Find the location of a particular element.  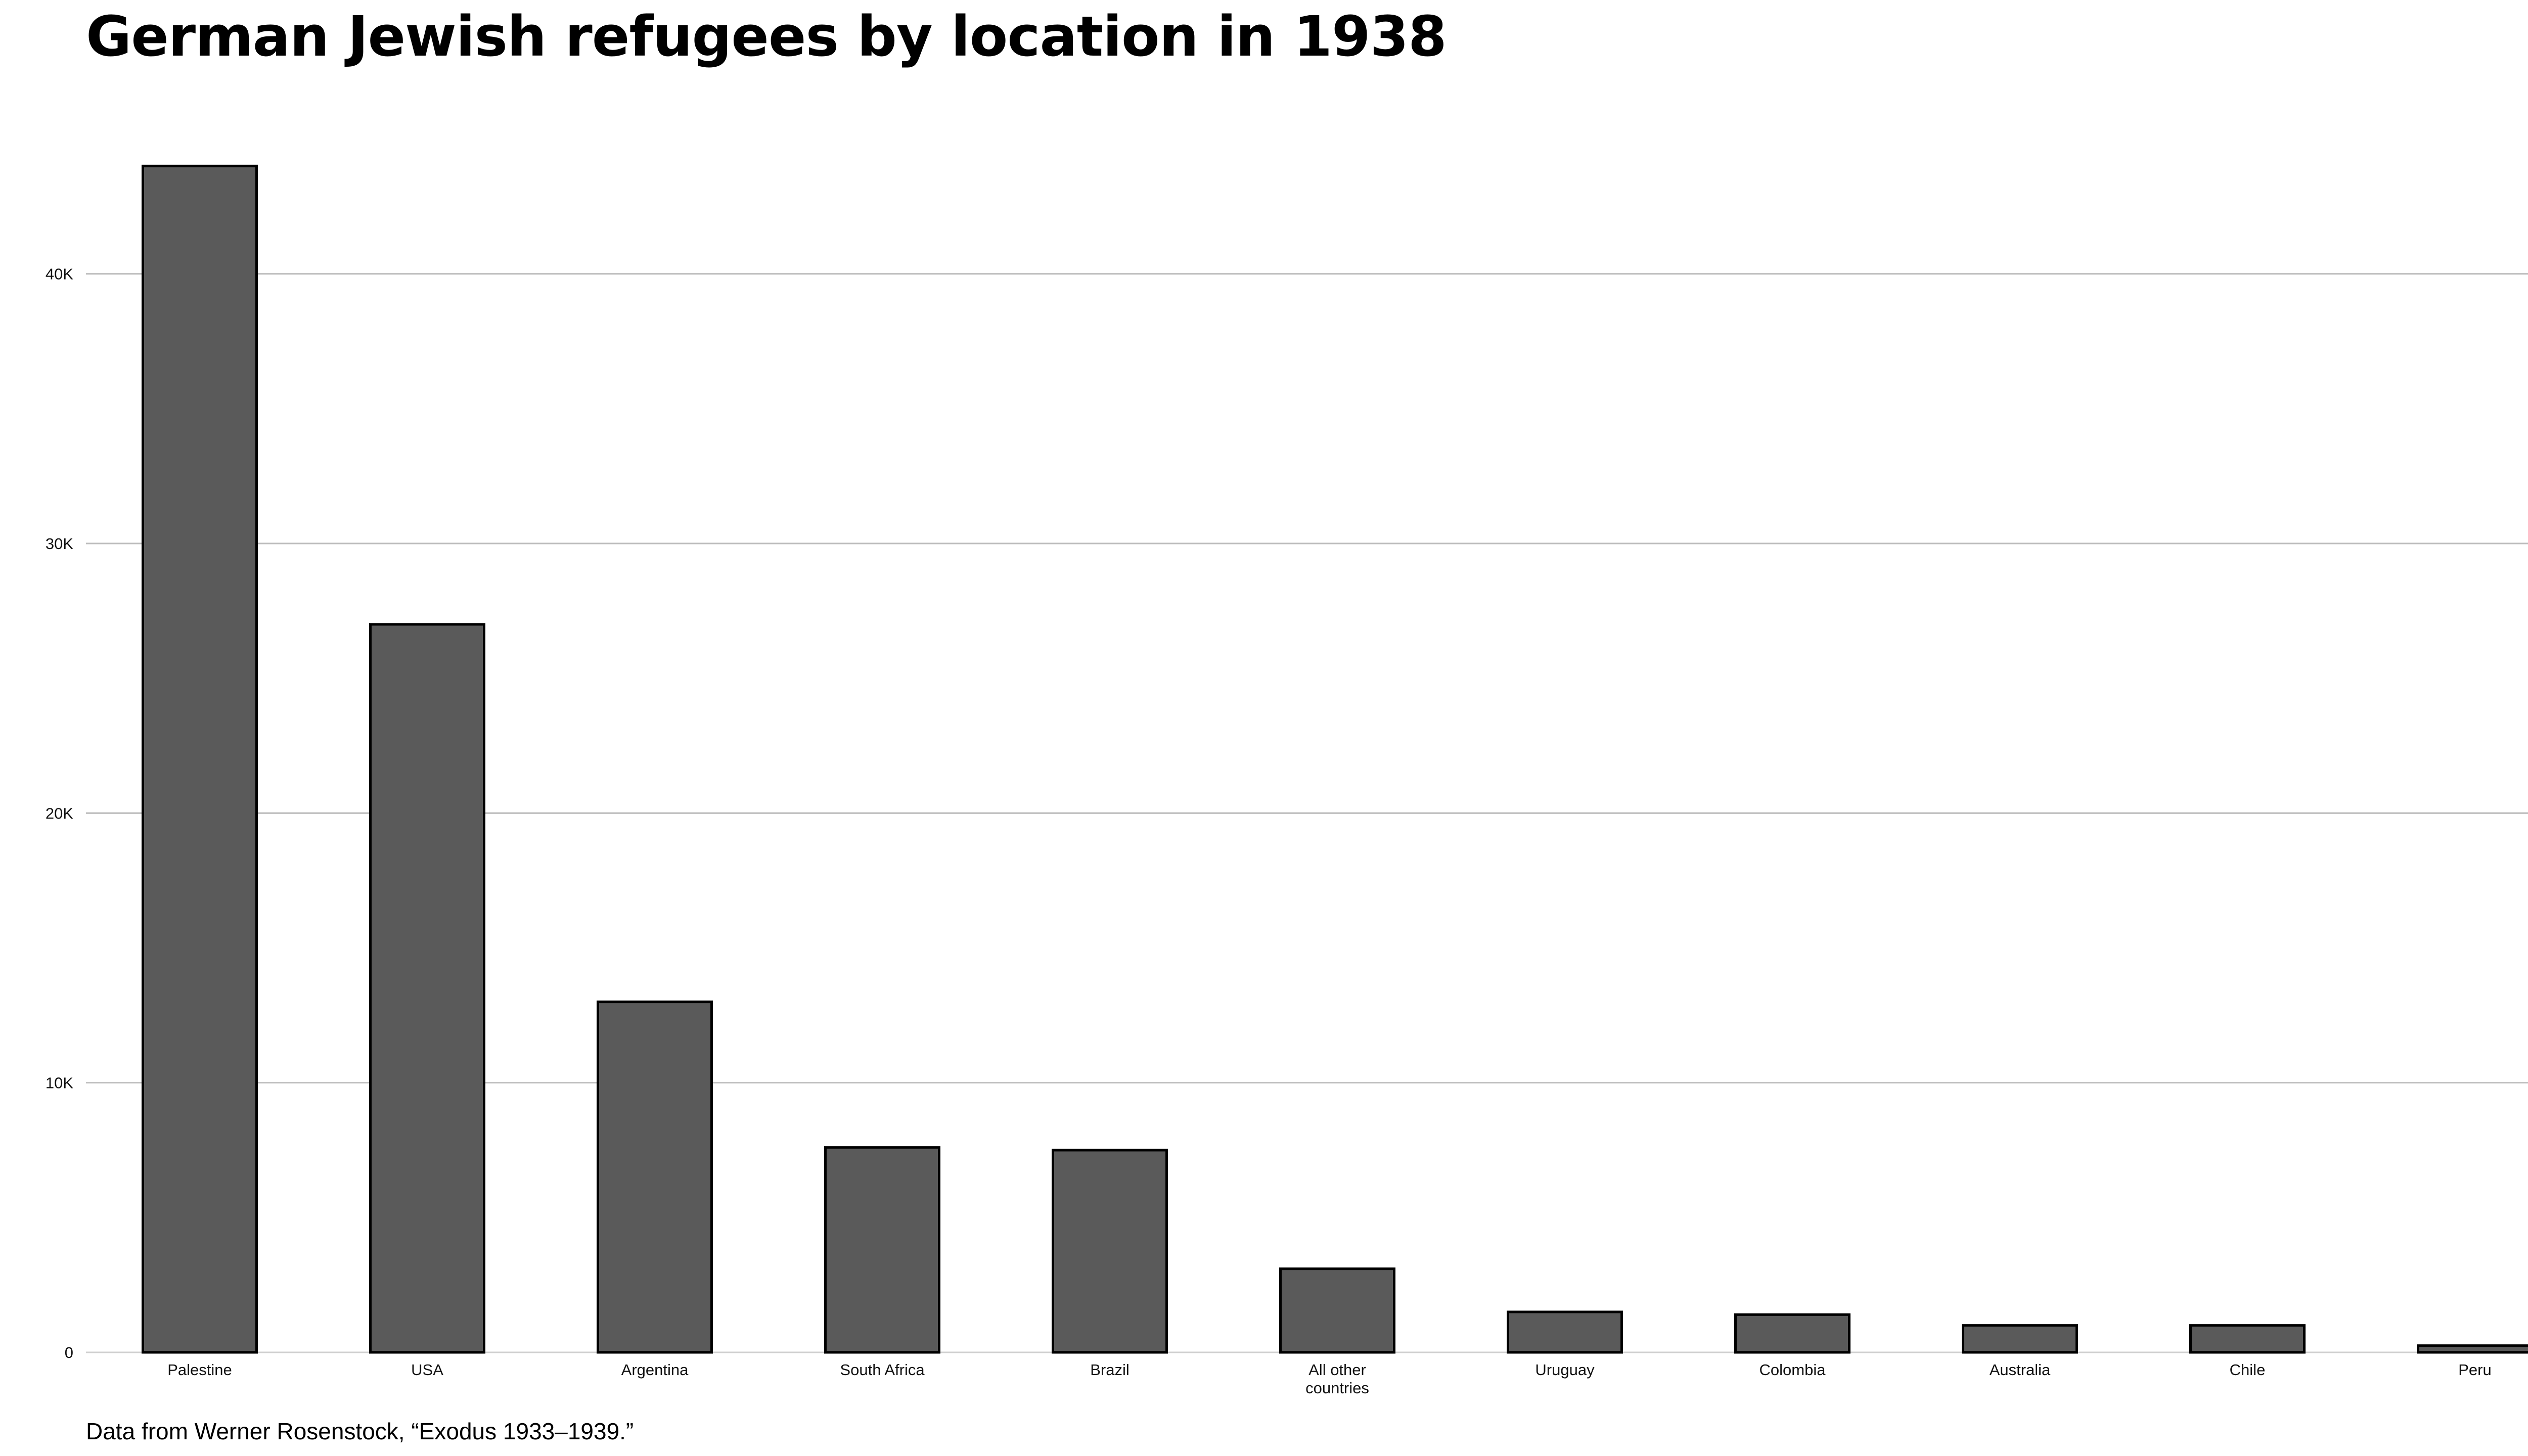

x-tick-label: Brazil is located at coordinates (1110, 1370).